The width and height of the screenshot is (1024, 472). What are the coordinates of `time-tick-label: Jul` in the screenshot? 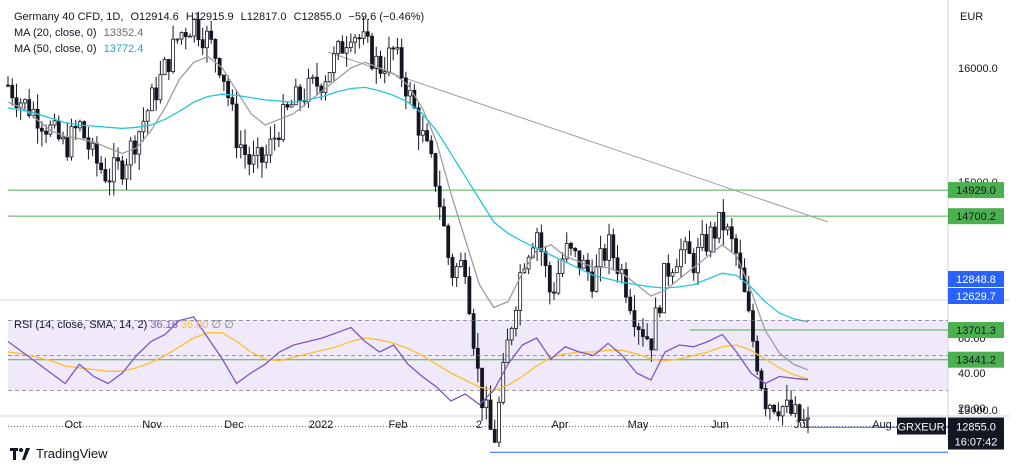 It's located at (801, 425).